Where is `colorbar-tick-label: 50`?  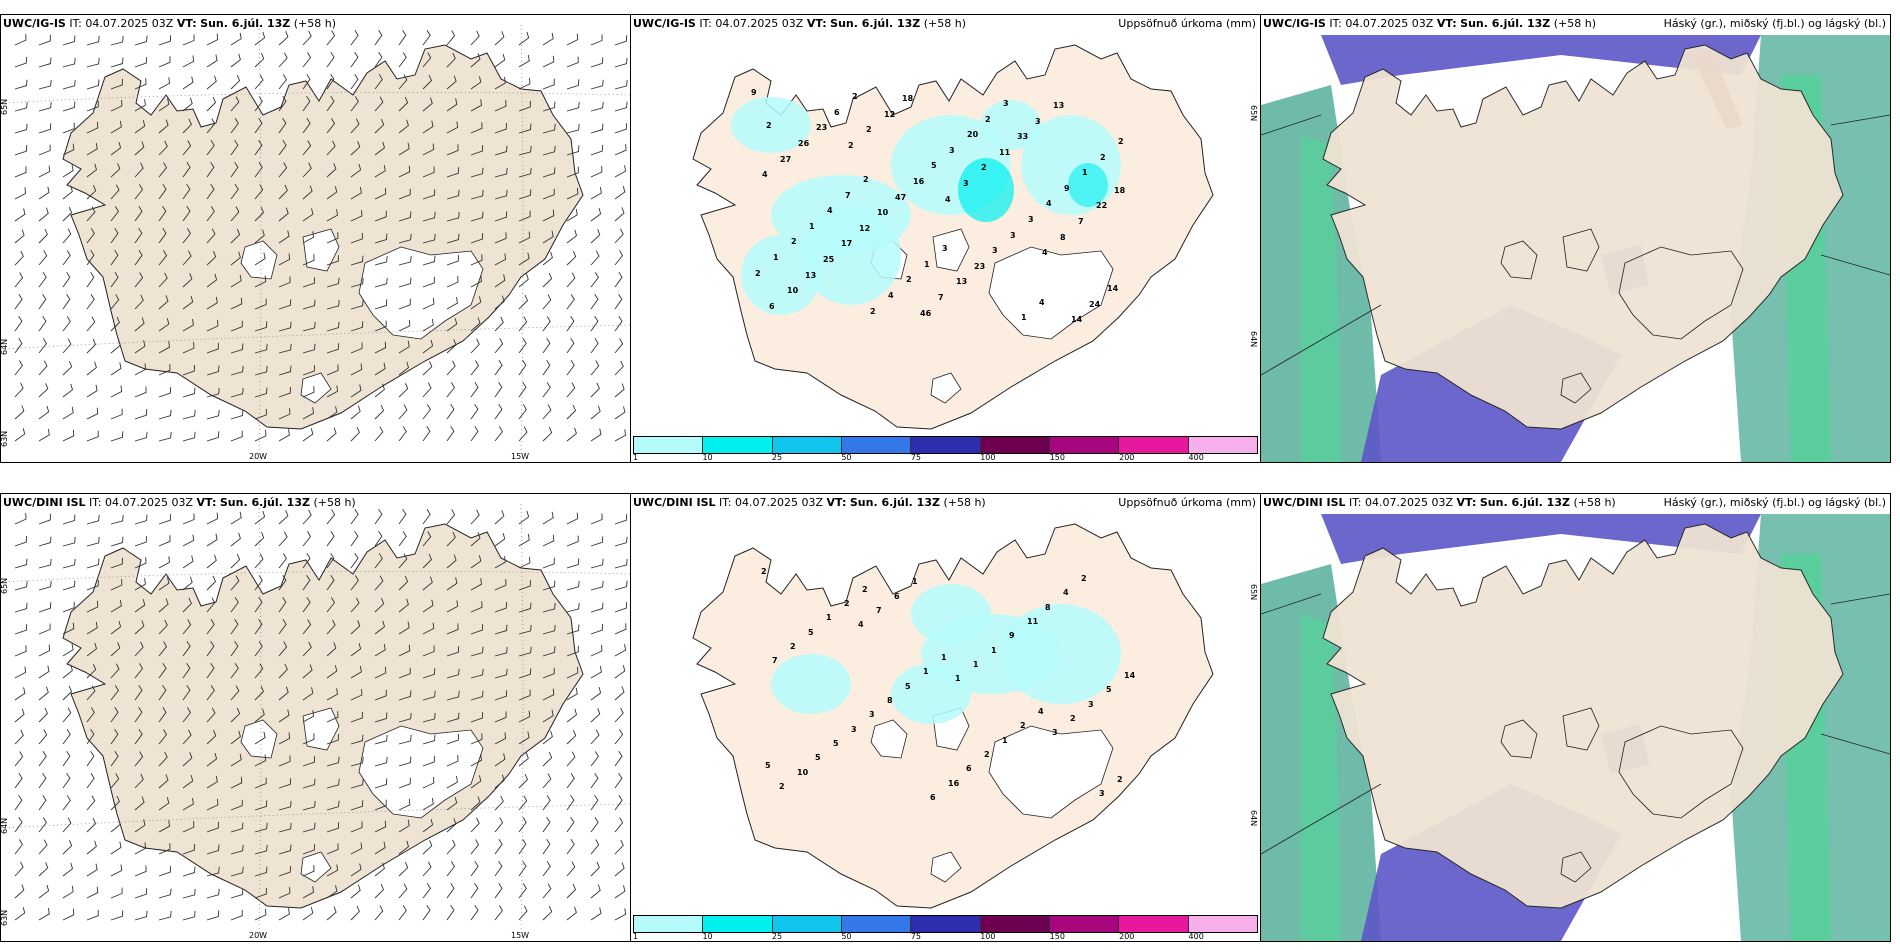 colorbar-tick-label: 50 is located at coordinates (846, 936).